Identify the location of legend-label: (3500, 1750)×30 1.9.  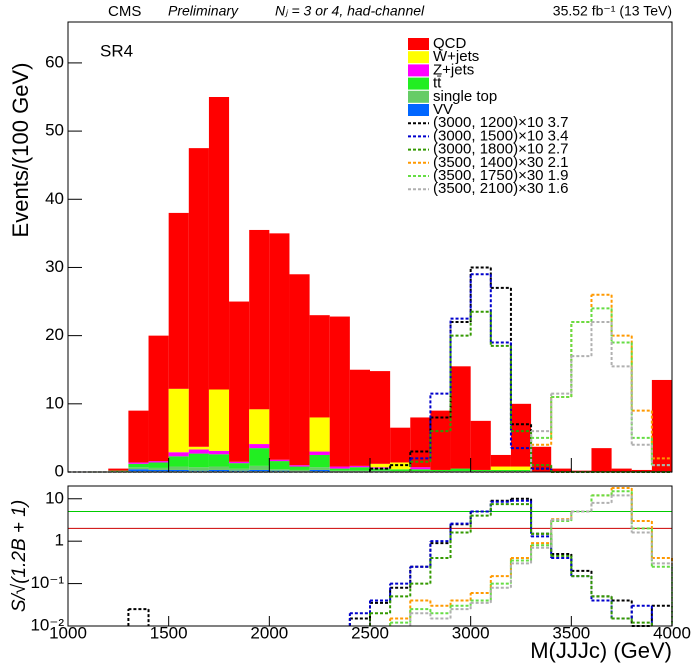
(501, 175).